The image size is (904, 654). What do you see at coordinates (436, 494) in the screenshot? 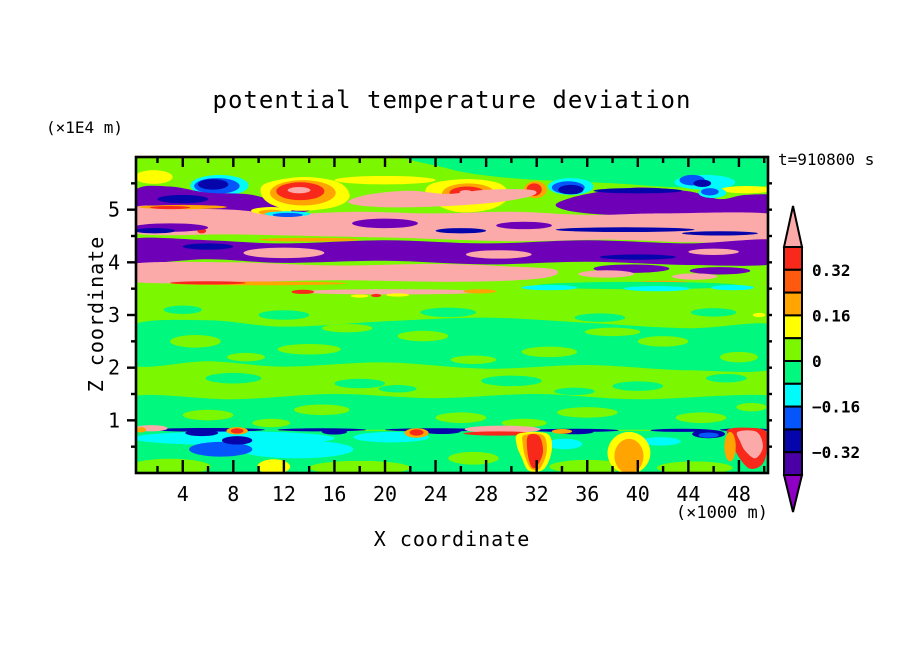
I see `svg-text: 24` at bounding box center [436, 494].